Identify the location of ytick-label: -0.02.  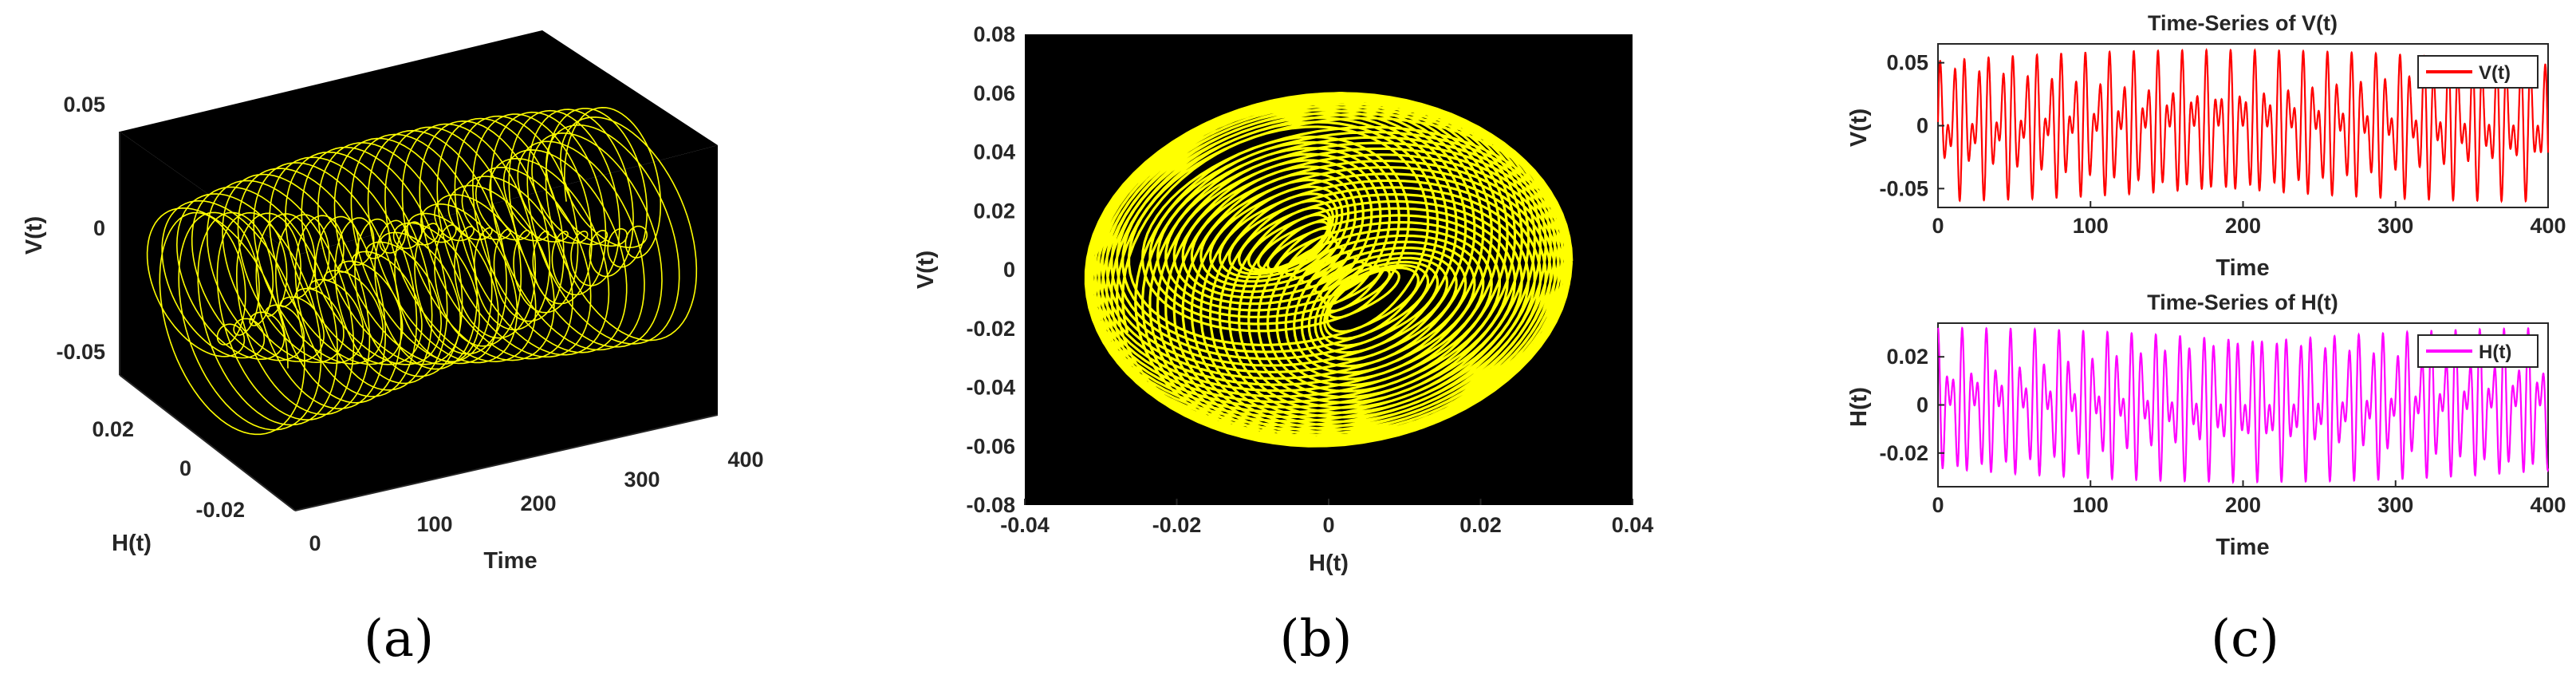
(1903, 453).